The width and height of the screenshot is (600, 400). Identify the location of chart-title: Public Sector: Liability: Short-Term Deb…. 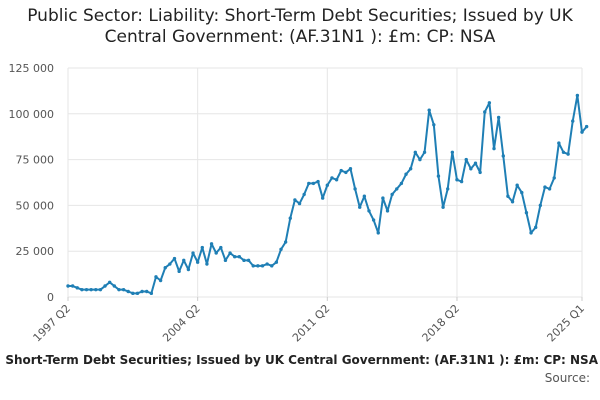
(300, 26).